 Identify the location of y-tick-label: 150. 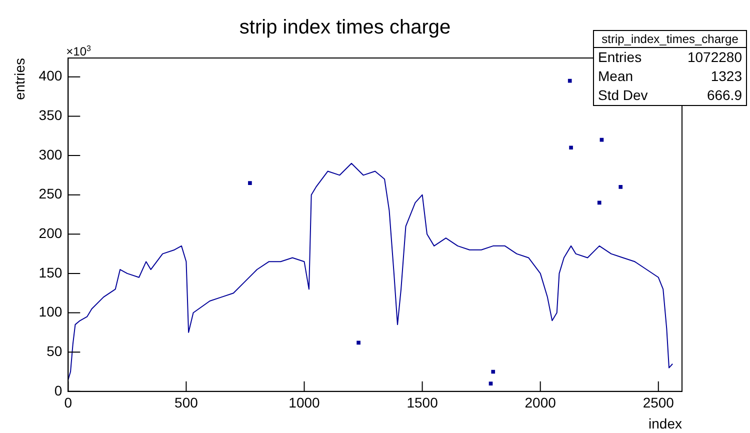
(50, 272).